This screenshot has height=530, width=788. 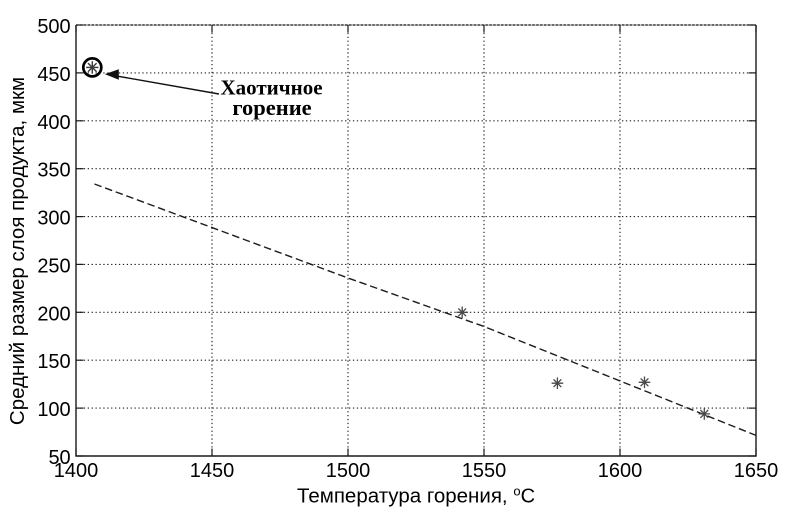 What do you see at coordinates (53, 410) in the screenshot?
I see `svg-text: 100` at bounding box center [53, 410].